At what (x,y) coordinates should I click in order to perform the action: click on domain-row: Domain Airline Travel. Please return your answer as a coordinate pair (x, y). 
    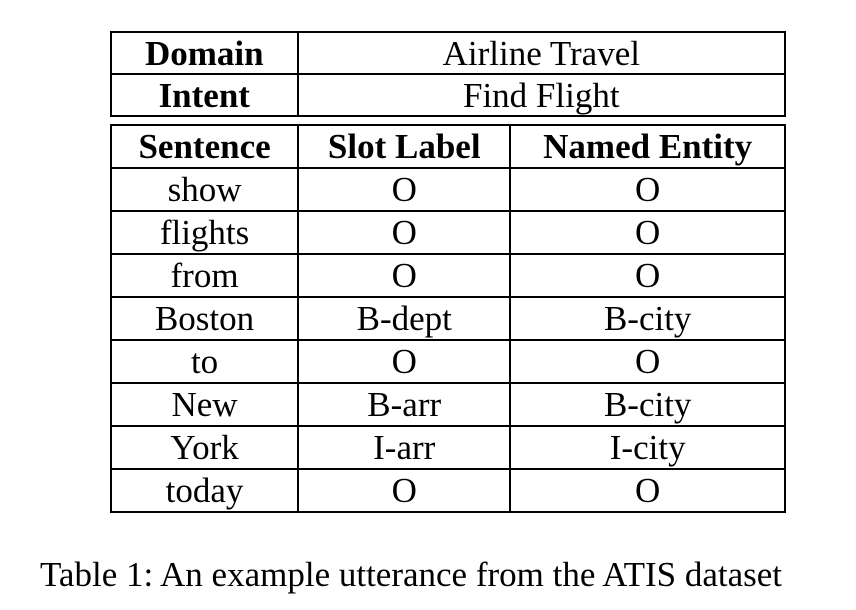
    Looking at the image, I should click on (448, 53).